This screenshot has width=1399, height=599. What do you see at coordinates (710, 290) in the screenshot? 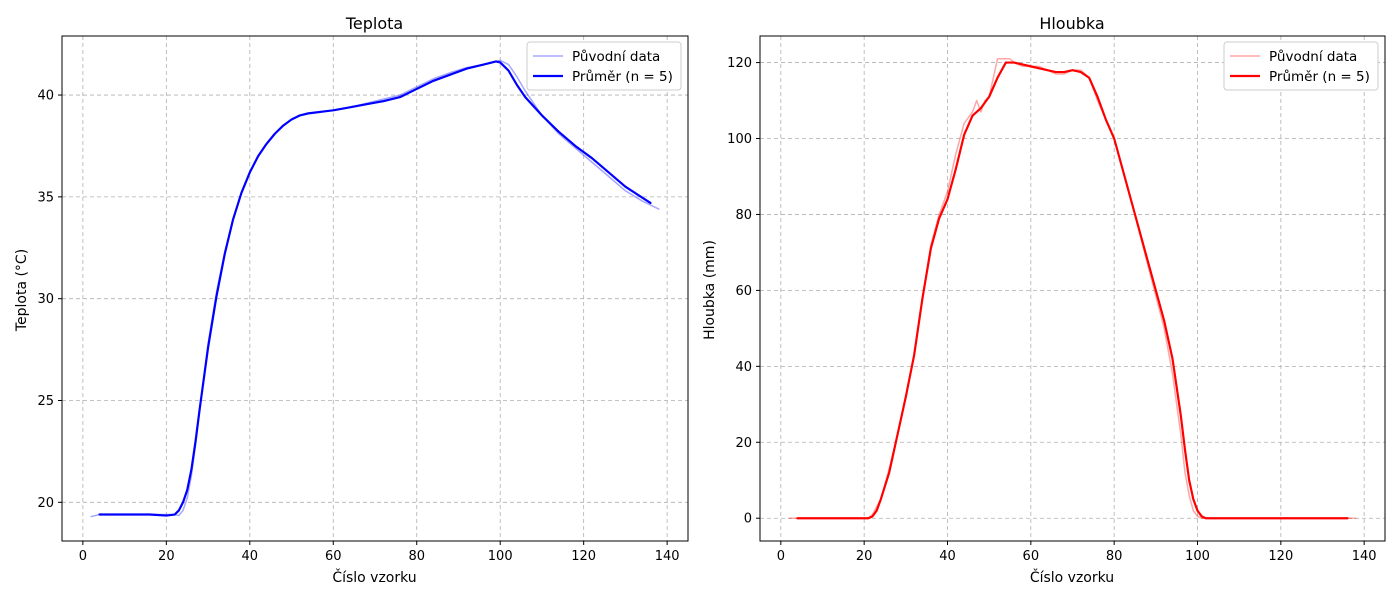
I see `y-axis-label: Hloubka (mm)` at bounding box center [710, 290].